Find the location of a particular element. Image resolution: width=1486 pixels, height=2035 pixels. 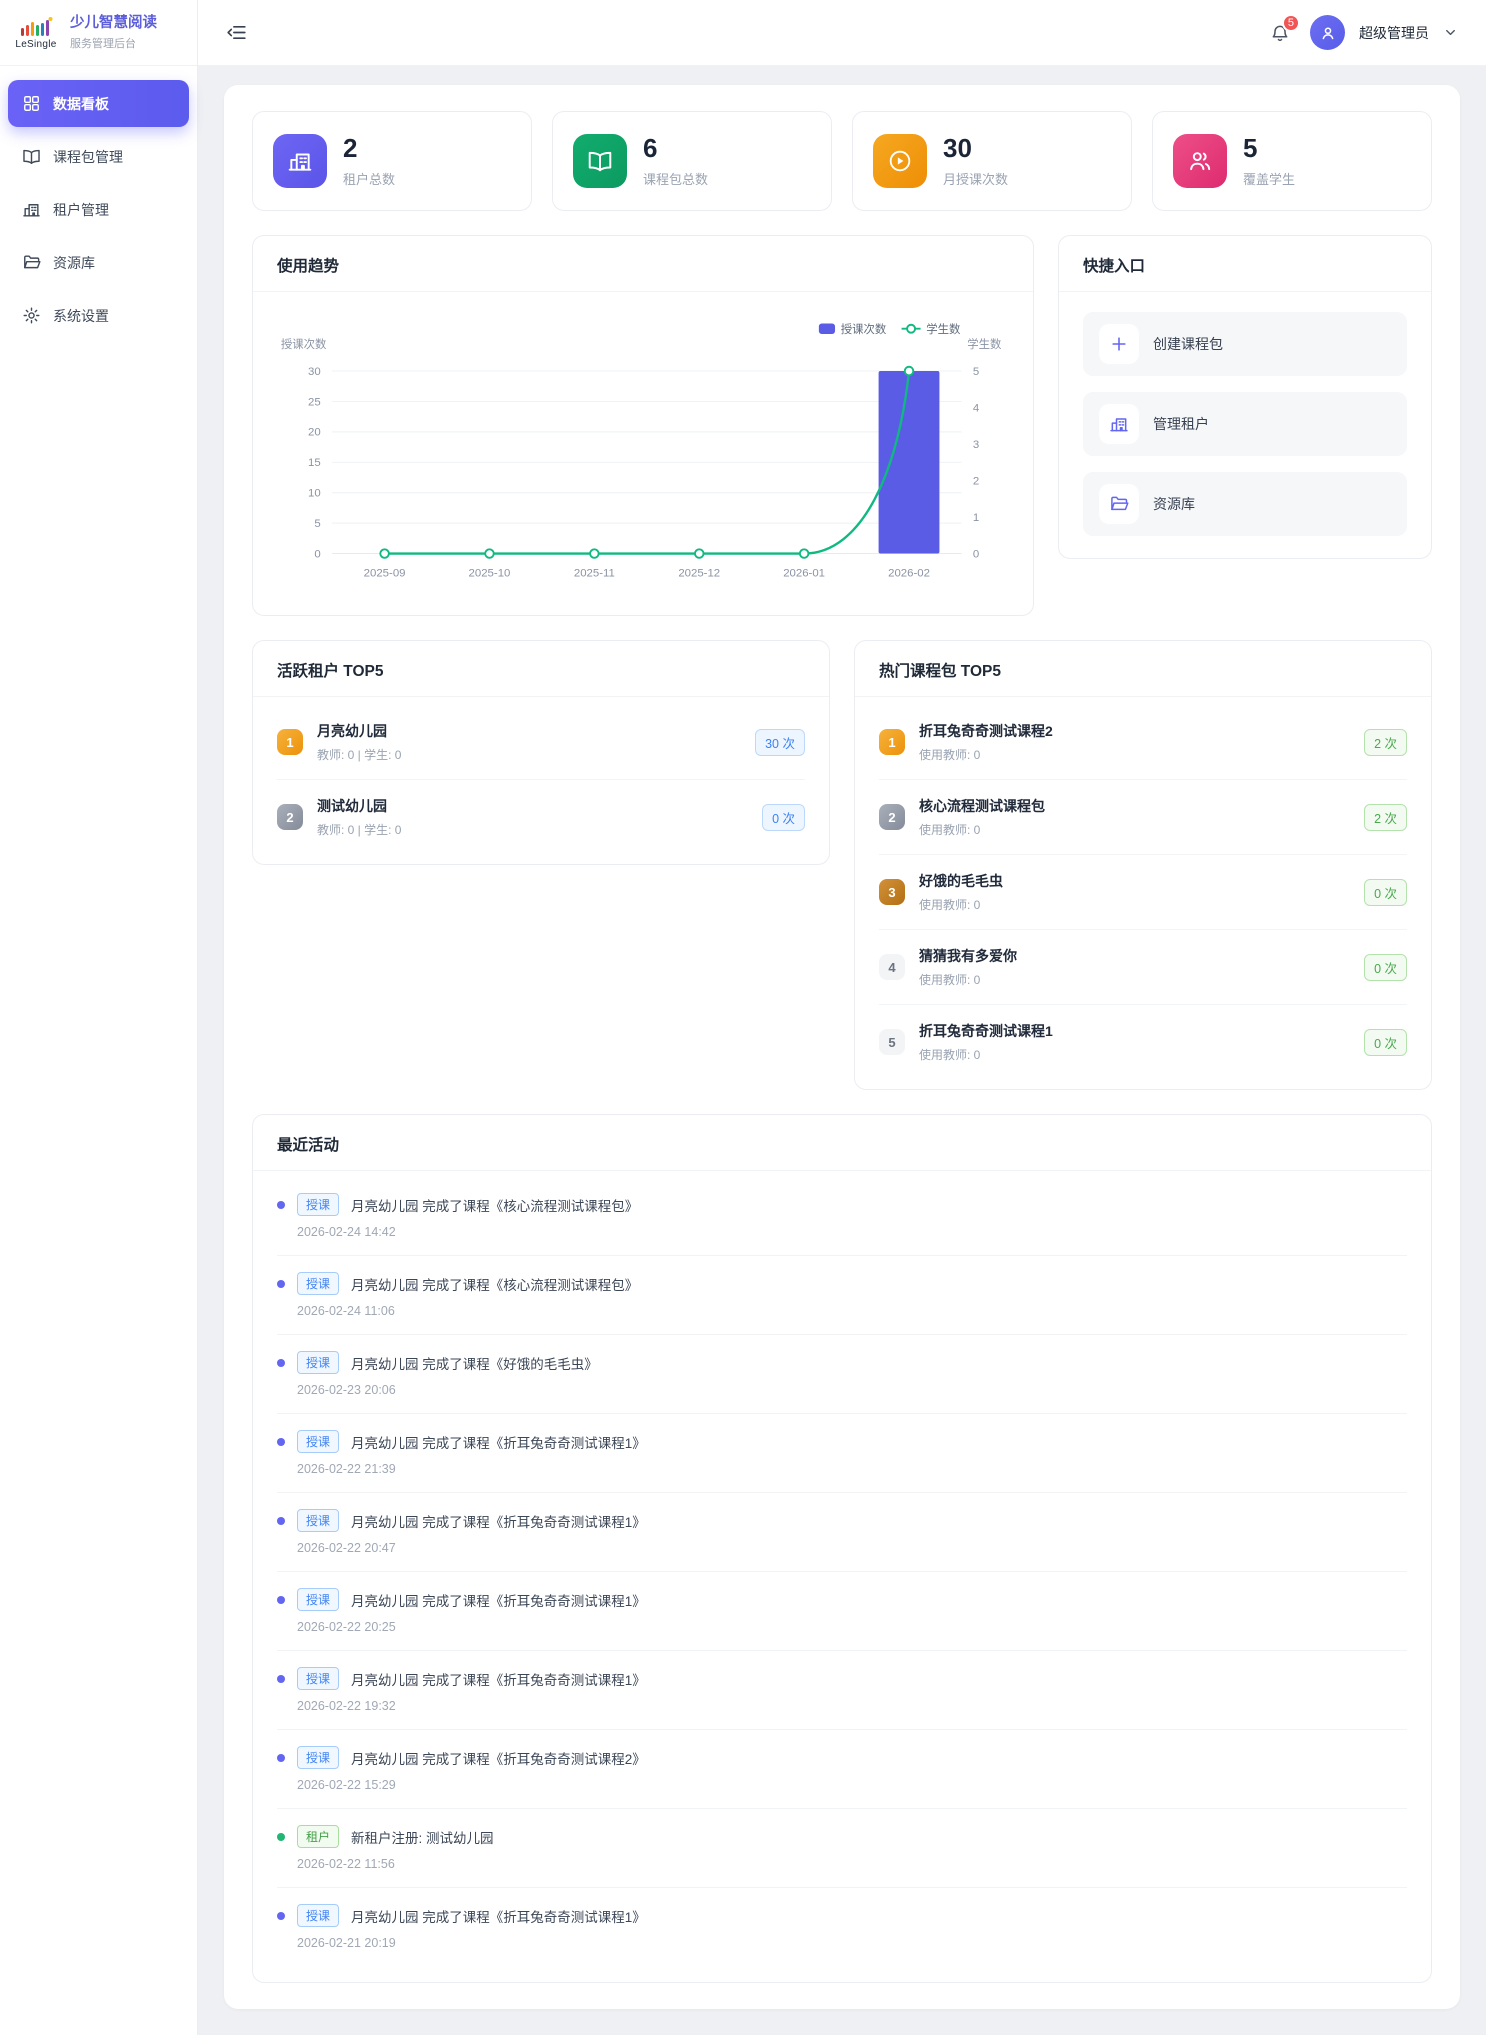

stat-value: 2 is located at coordinates (350, 148).